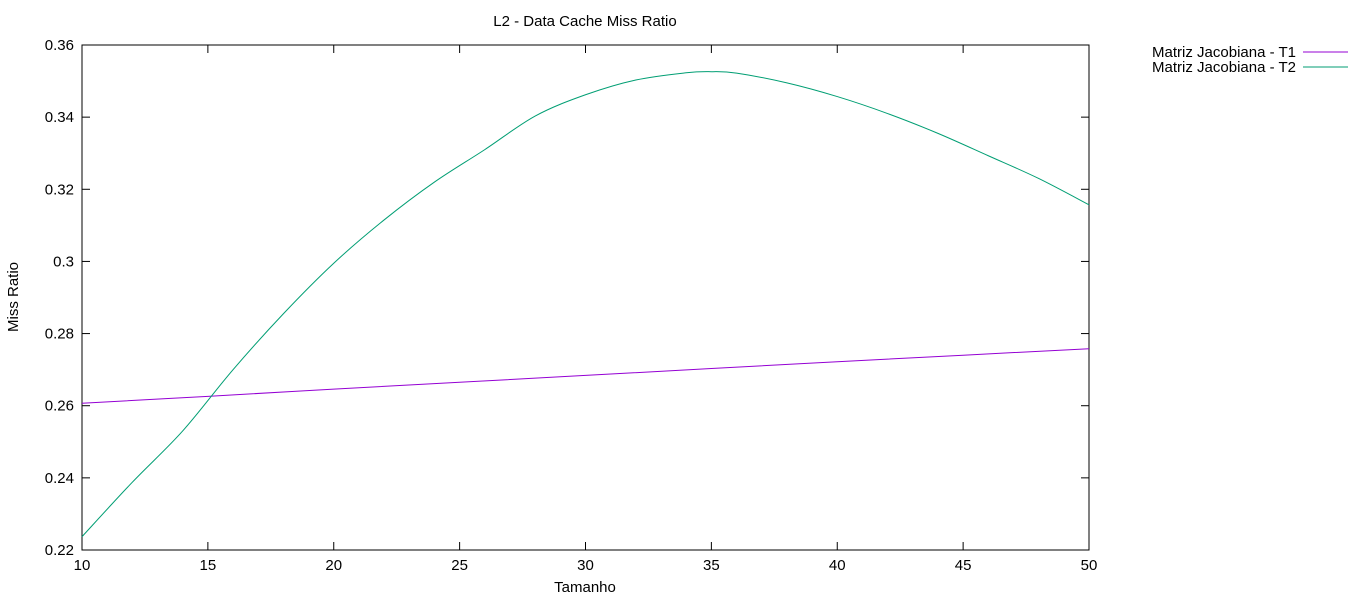 The image size is (1366, 600). What do you see at coordinates (59, 189) in the screenshot?
I see `y-tick-label: 0.32` at bounding box center [59, 189].